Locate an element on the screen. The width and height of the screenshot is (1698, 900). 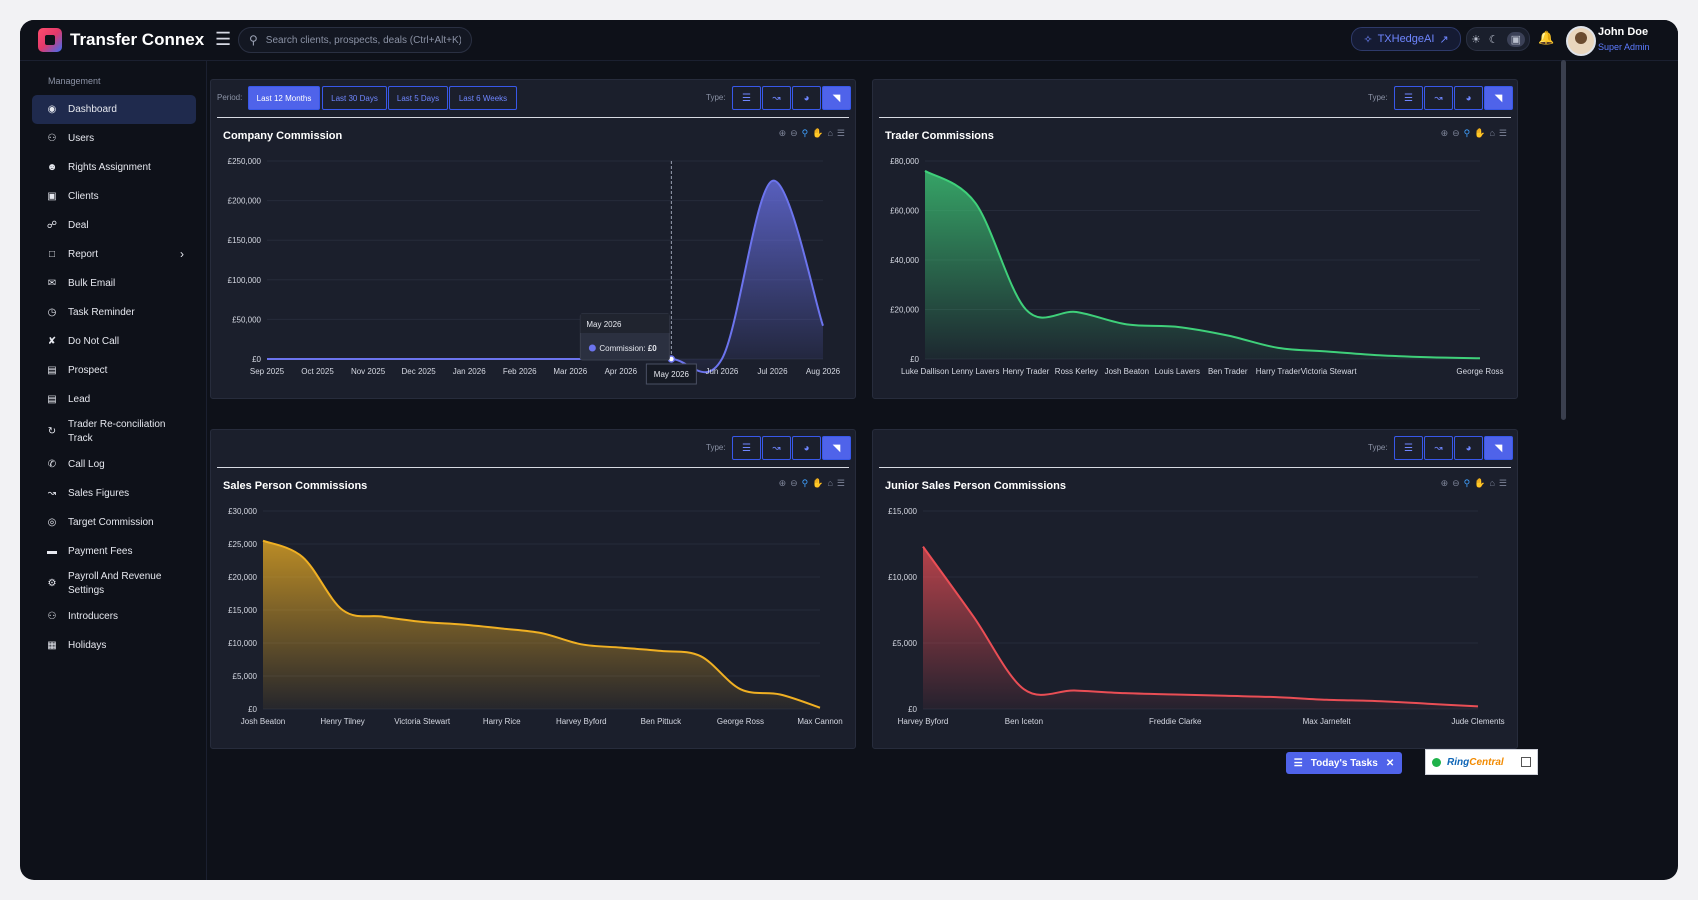
bar-chart-icon: ☰ is located at coordinates (1408, 448).